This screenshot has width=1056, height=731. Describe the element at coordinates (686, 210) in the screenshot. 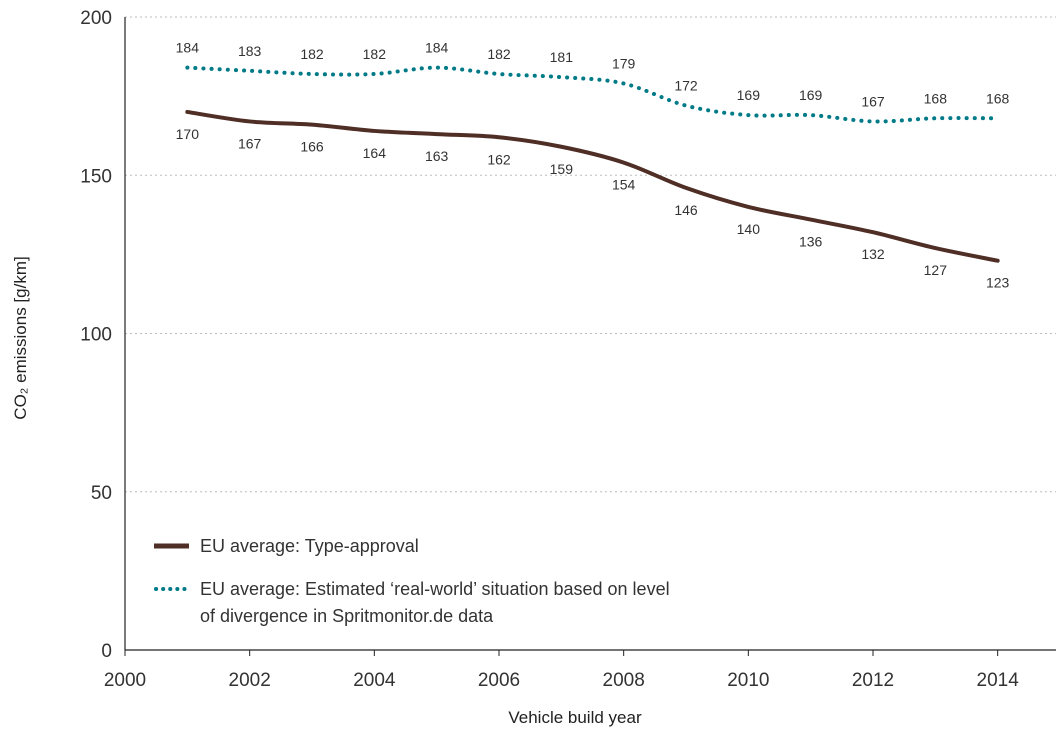

I see `data-label: 146` at that location.